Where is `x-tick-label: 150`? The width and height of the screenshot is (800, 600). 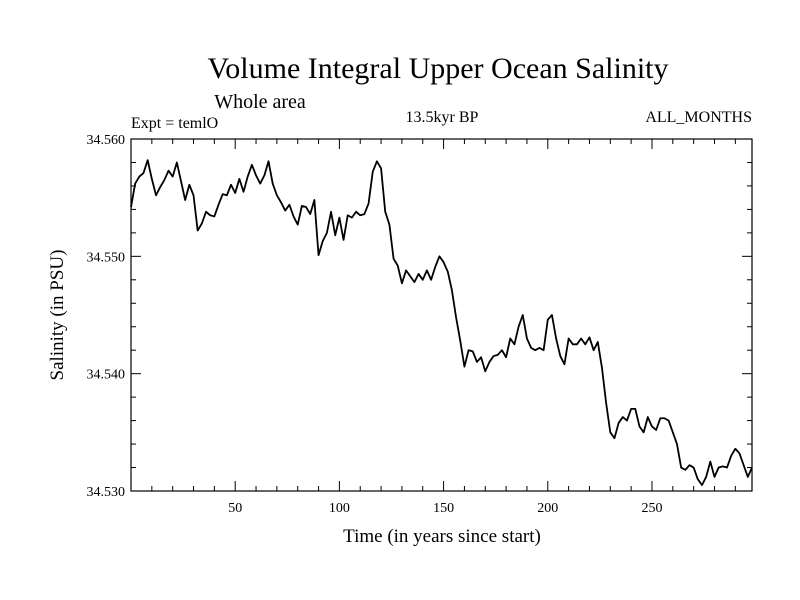
x-tick-label: 150 is located at coordinates (443, 508).